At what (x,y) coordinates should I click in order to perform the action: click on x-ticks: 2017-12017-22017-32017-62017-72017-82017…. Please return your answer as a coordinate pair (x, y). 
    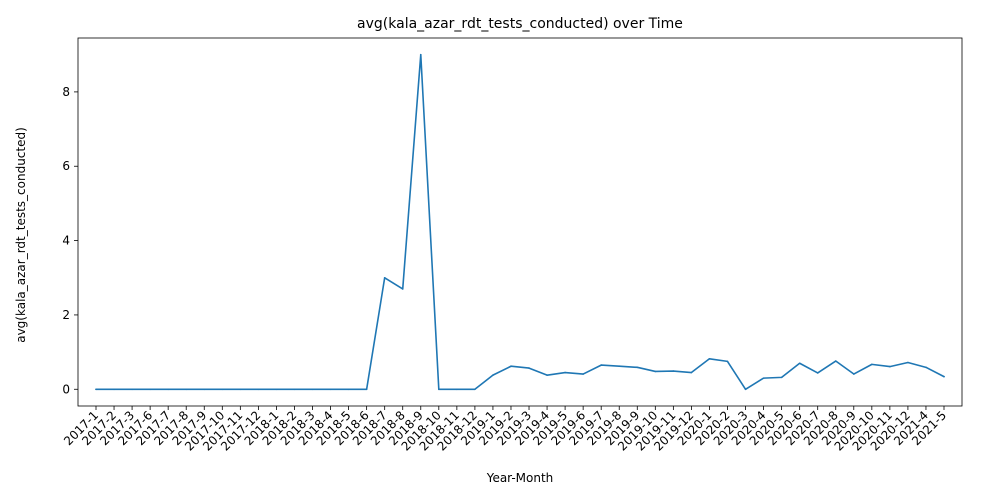
    Looking at the image, I should click on (505, 430).